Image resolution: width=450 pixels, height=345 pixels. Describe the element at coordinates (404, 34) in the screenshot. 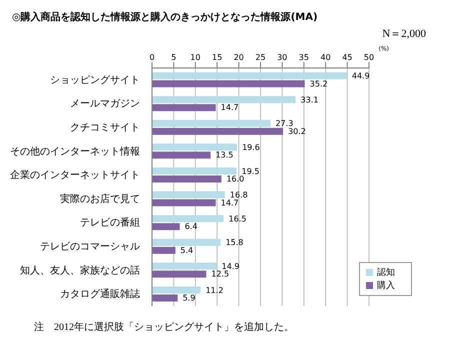

I see `text: N＝2,000` at that location.